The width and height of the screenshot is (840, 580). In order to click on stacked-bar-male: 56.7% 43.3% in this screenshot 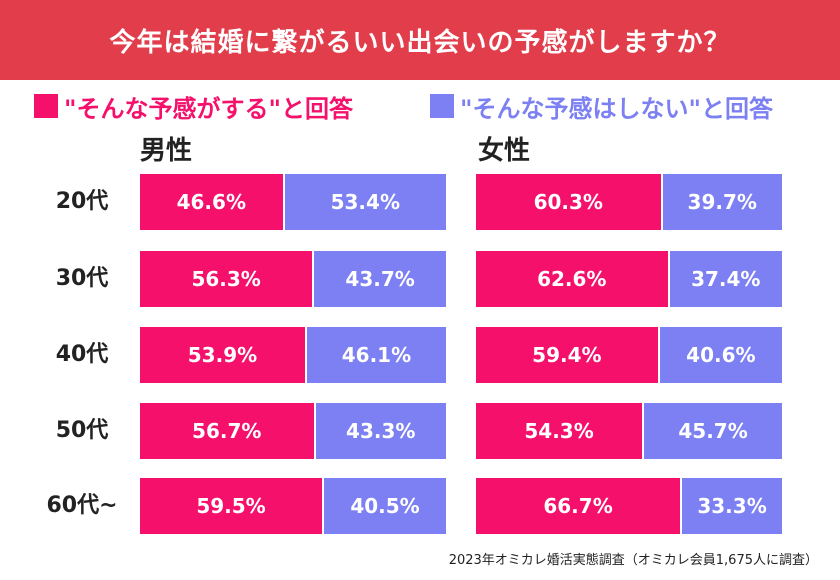, I will do `click(293, 431)`.